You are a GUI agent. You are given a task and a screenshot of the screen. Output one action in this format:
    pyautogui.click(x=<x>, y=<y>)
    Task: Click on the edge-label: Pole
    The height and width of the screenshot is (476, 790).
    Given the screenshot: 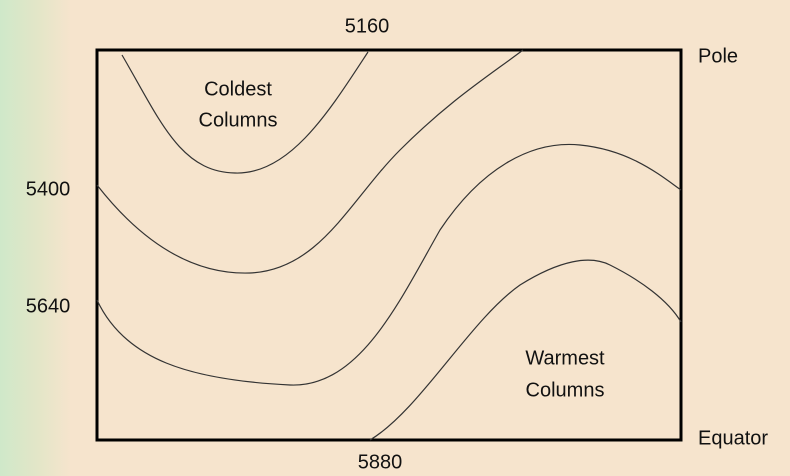 What is the action you would take?
    pyautogui.click(x=718, y=56)
    